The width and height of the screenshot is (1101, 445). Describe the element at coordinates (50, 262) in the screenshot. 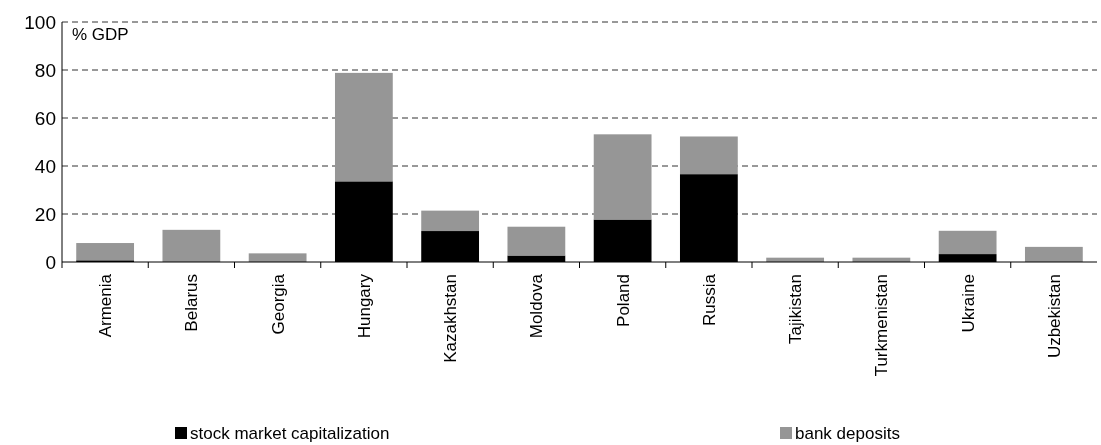

I see `y-tick-label: 0` at that location.